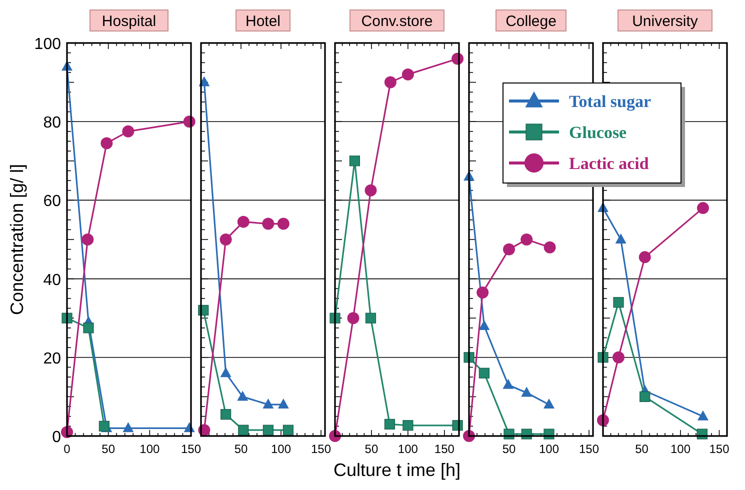 Image resolution: width=745 pixels, height=490 pixels. I want to click on chart-title: Hospital, so click(129, 21).